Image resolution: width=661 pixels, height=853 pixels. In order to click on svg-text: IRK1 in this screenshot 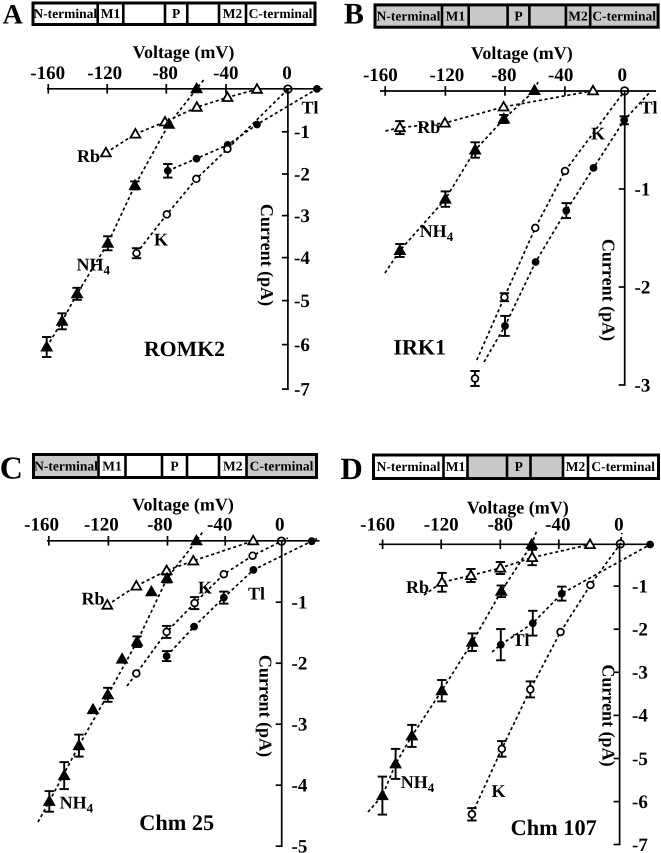, I will do `click(419, 346)`.